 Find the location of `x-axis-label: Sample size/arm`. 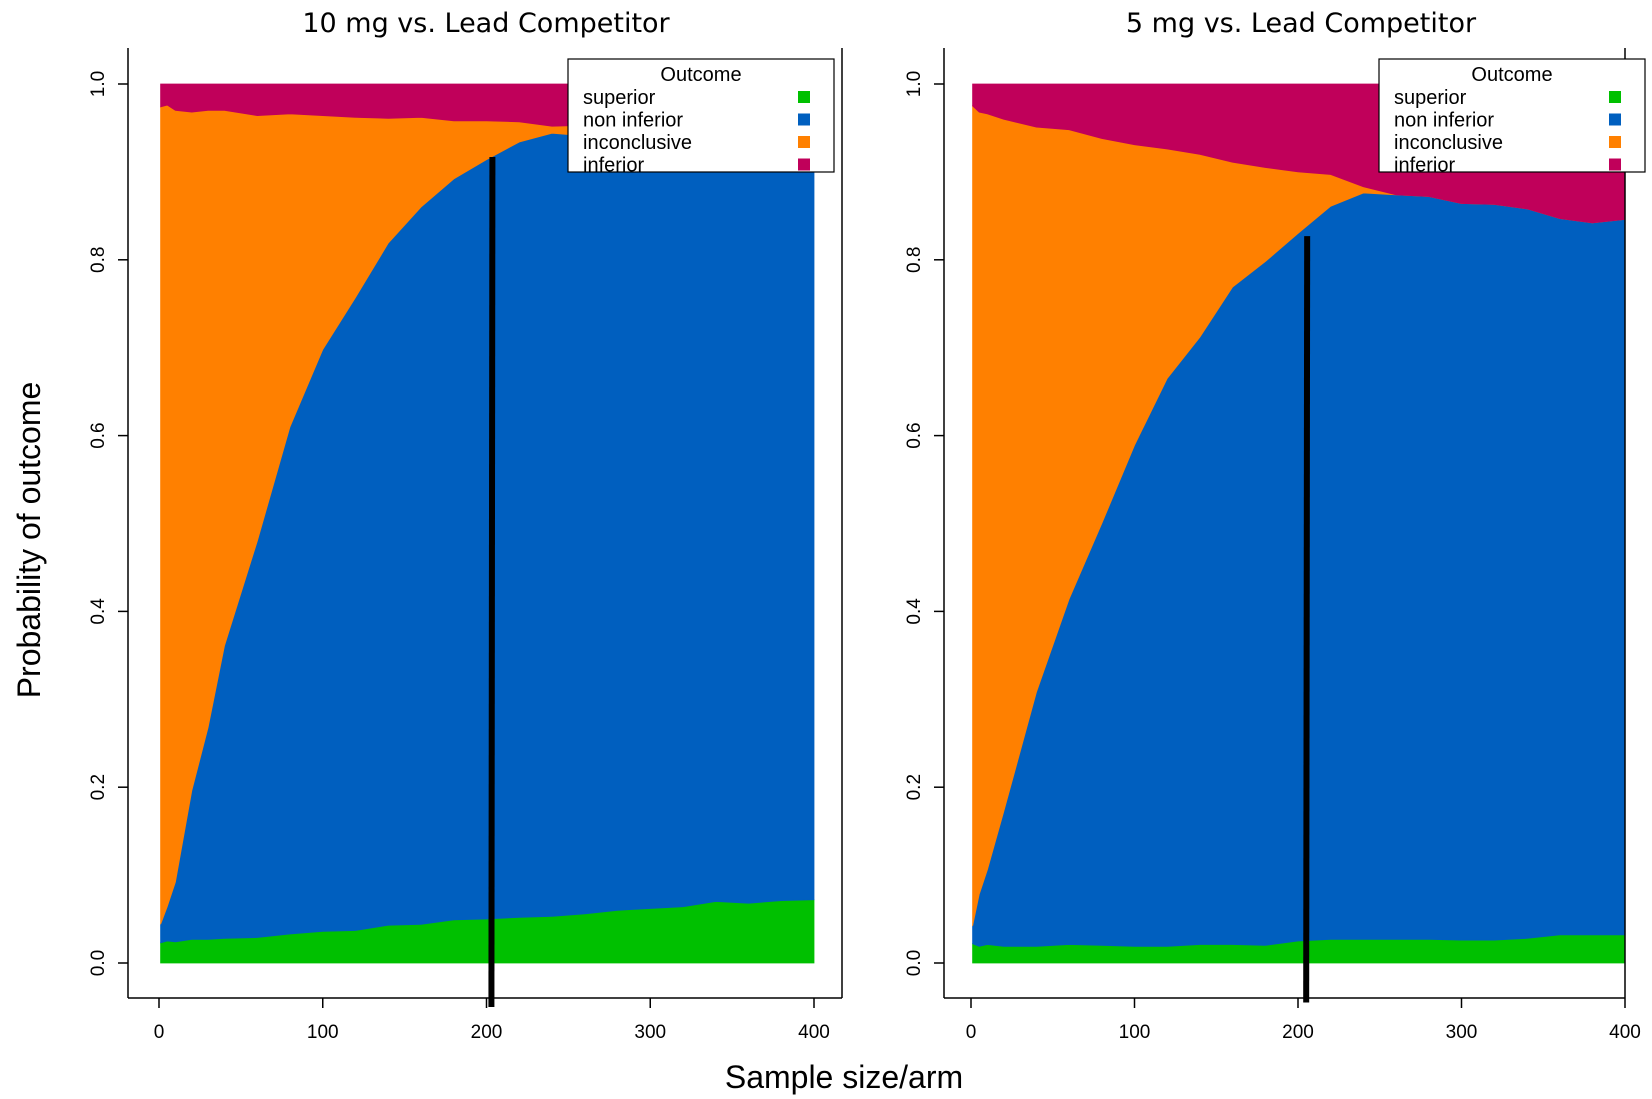

x-axis-label: Sample size/arm is located at coordinates (844, 1077).